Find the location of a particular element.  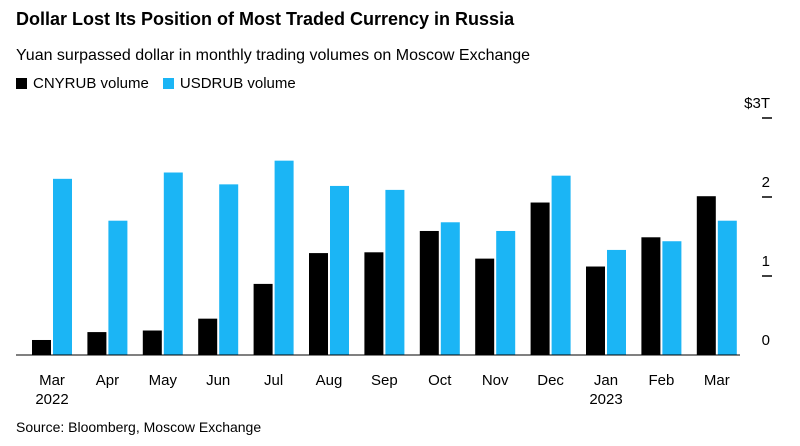

legend-item-usdrub: USDRUB volume is located at coordinates (229, 83).